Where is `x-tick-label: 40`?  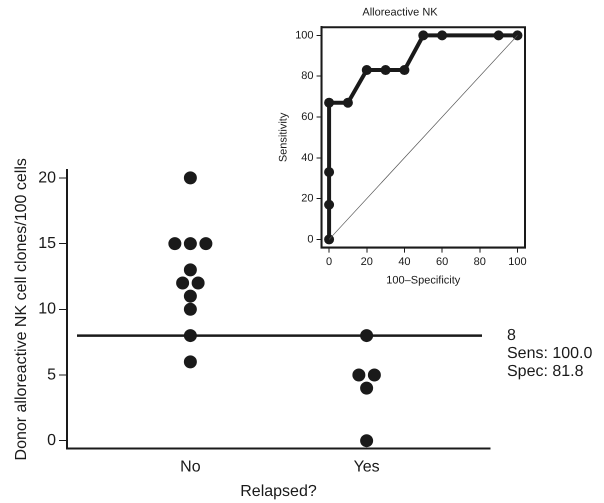
x-tick-label: 40 is located at coordinates (404, 262).